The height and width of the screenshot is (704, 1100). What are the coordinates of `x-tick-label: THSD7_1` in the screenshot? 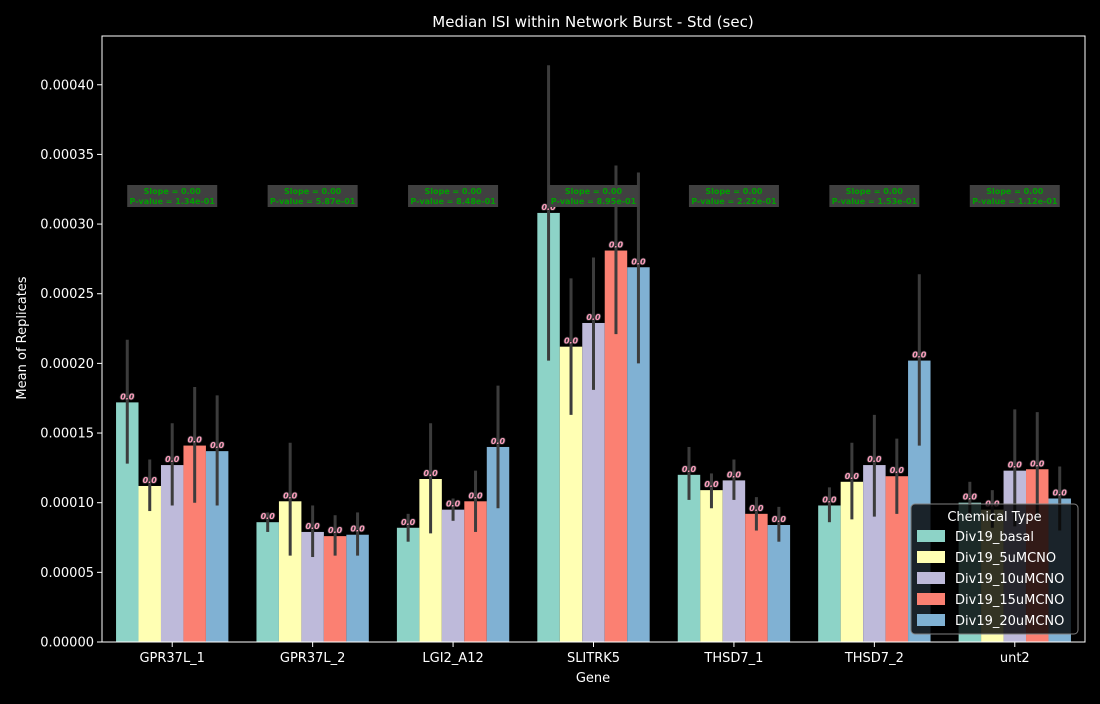 It's located at (733, 658).